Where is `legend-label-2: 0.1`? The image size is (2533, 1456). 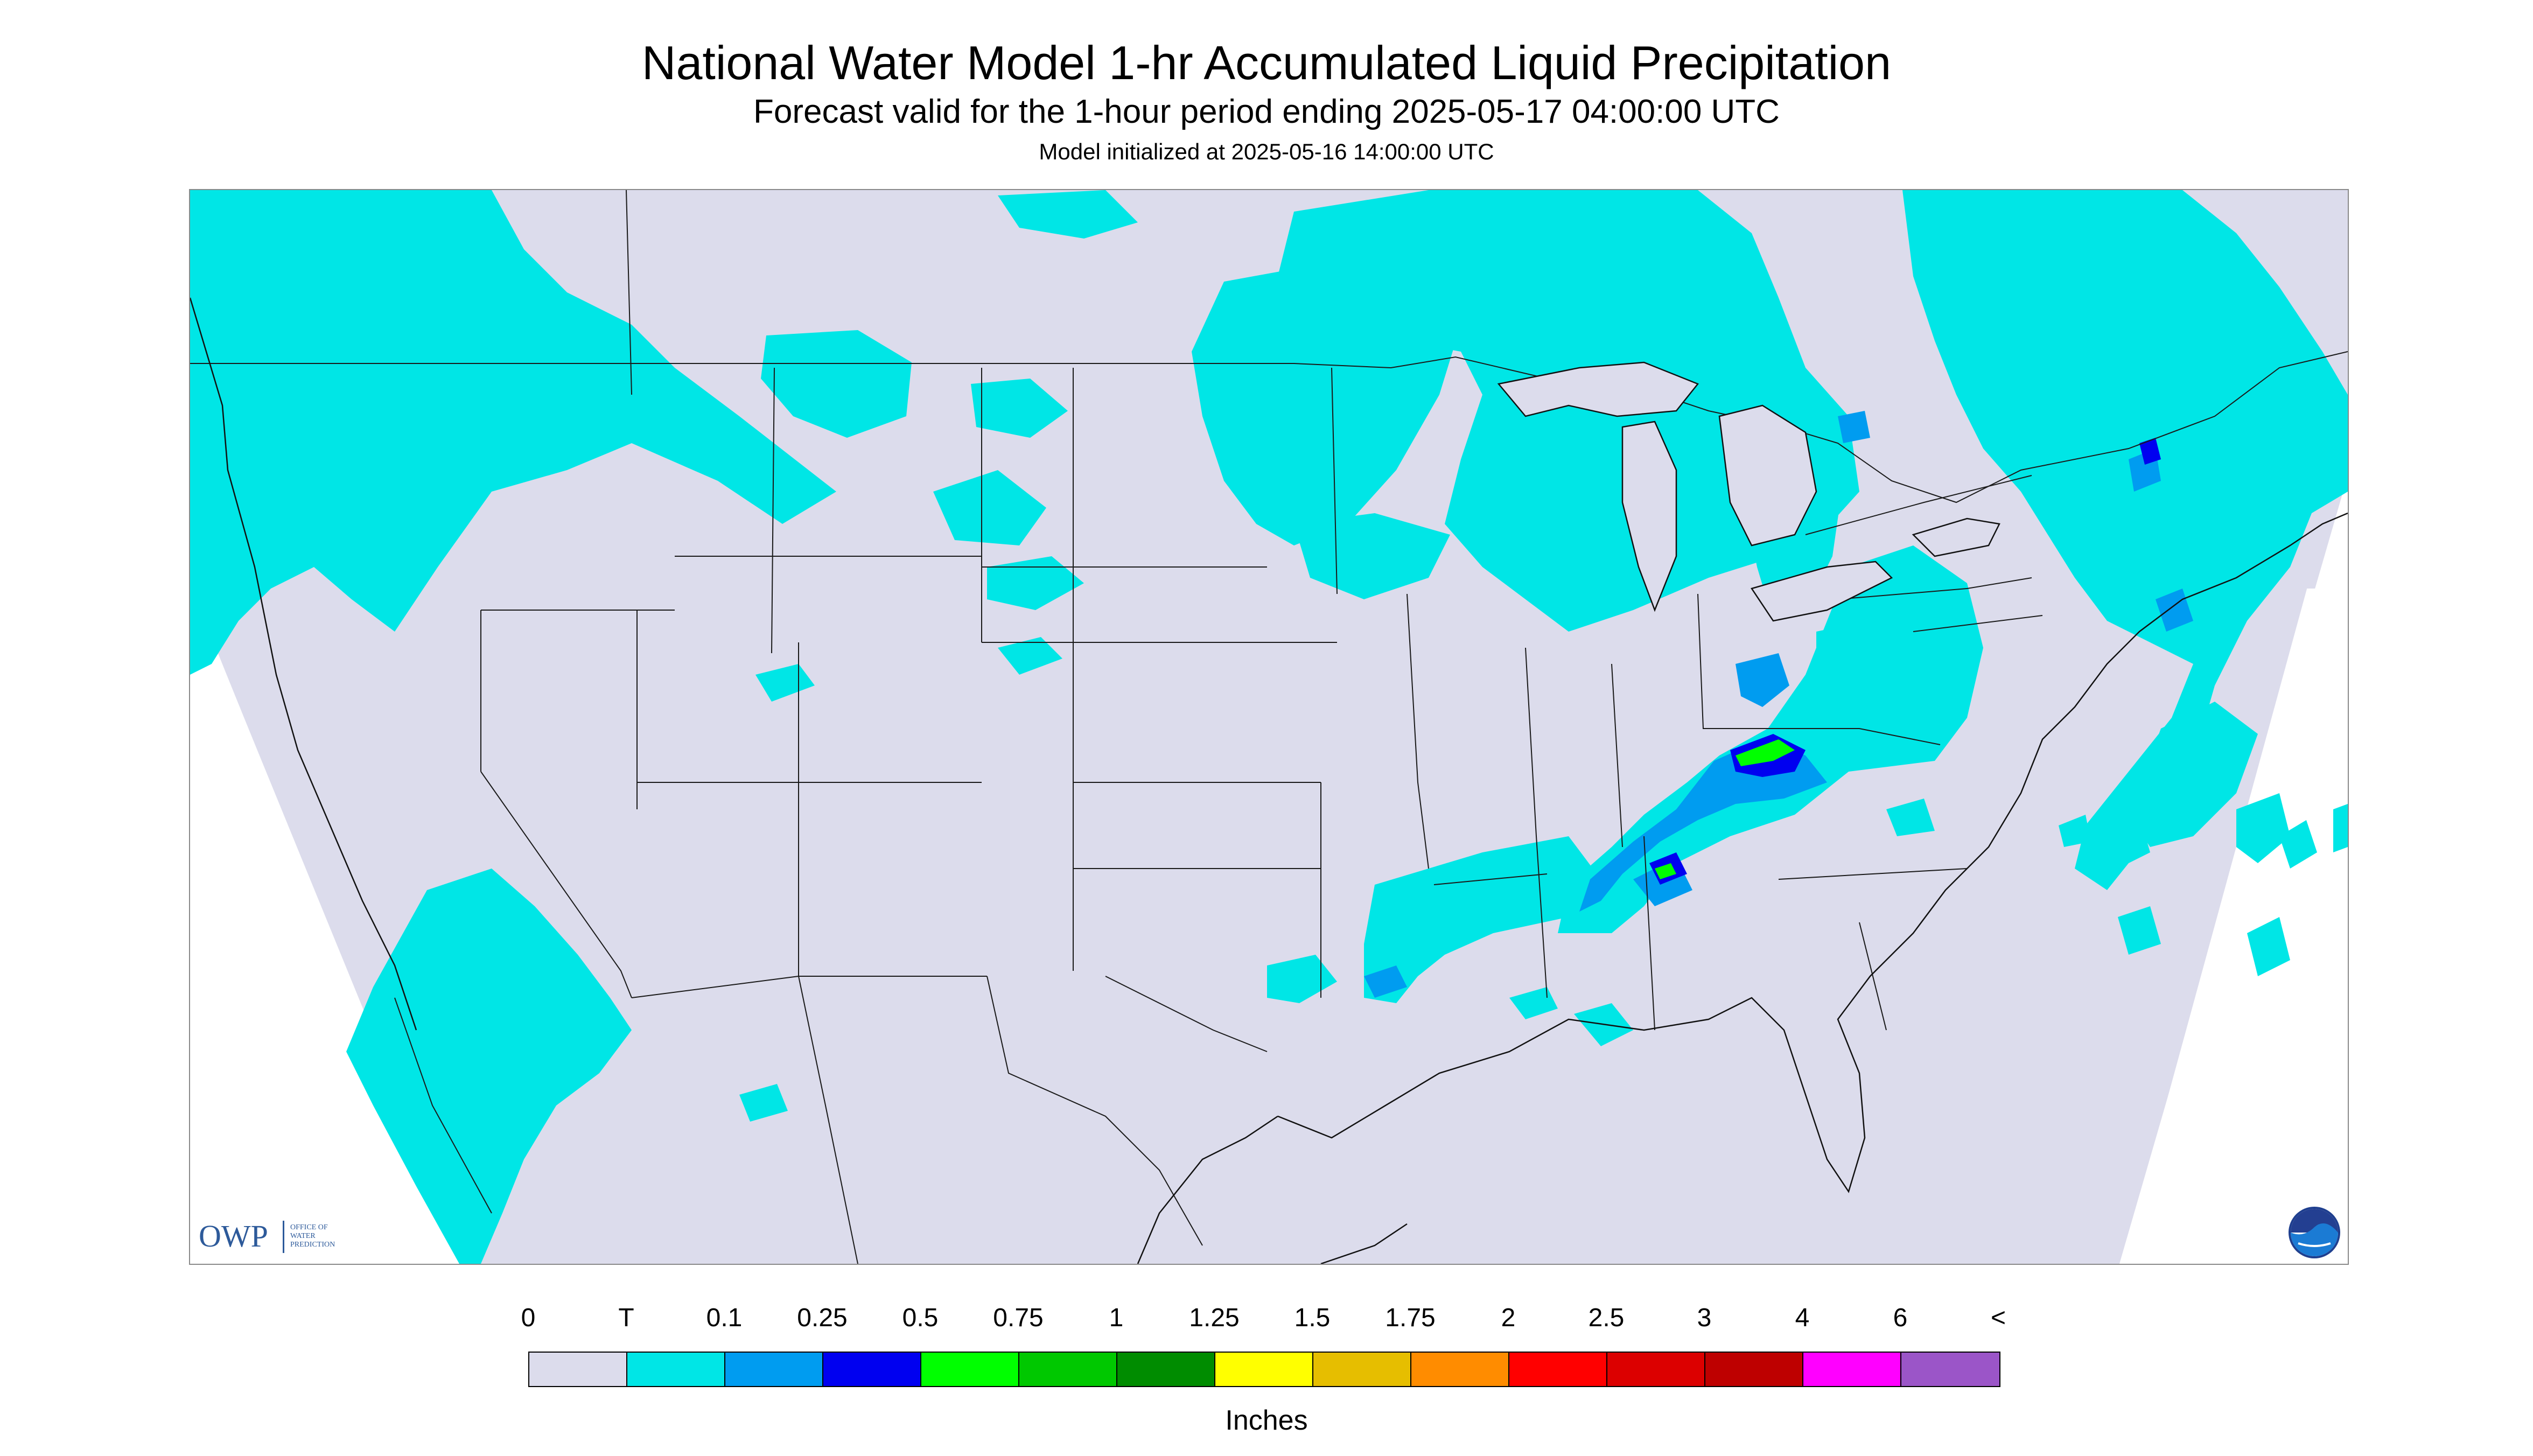
legend-label-2: 0.1 is located at coordinates (724, 1318).